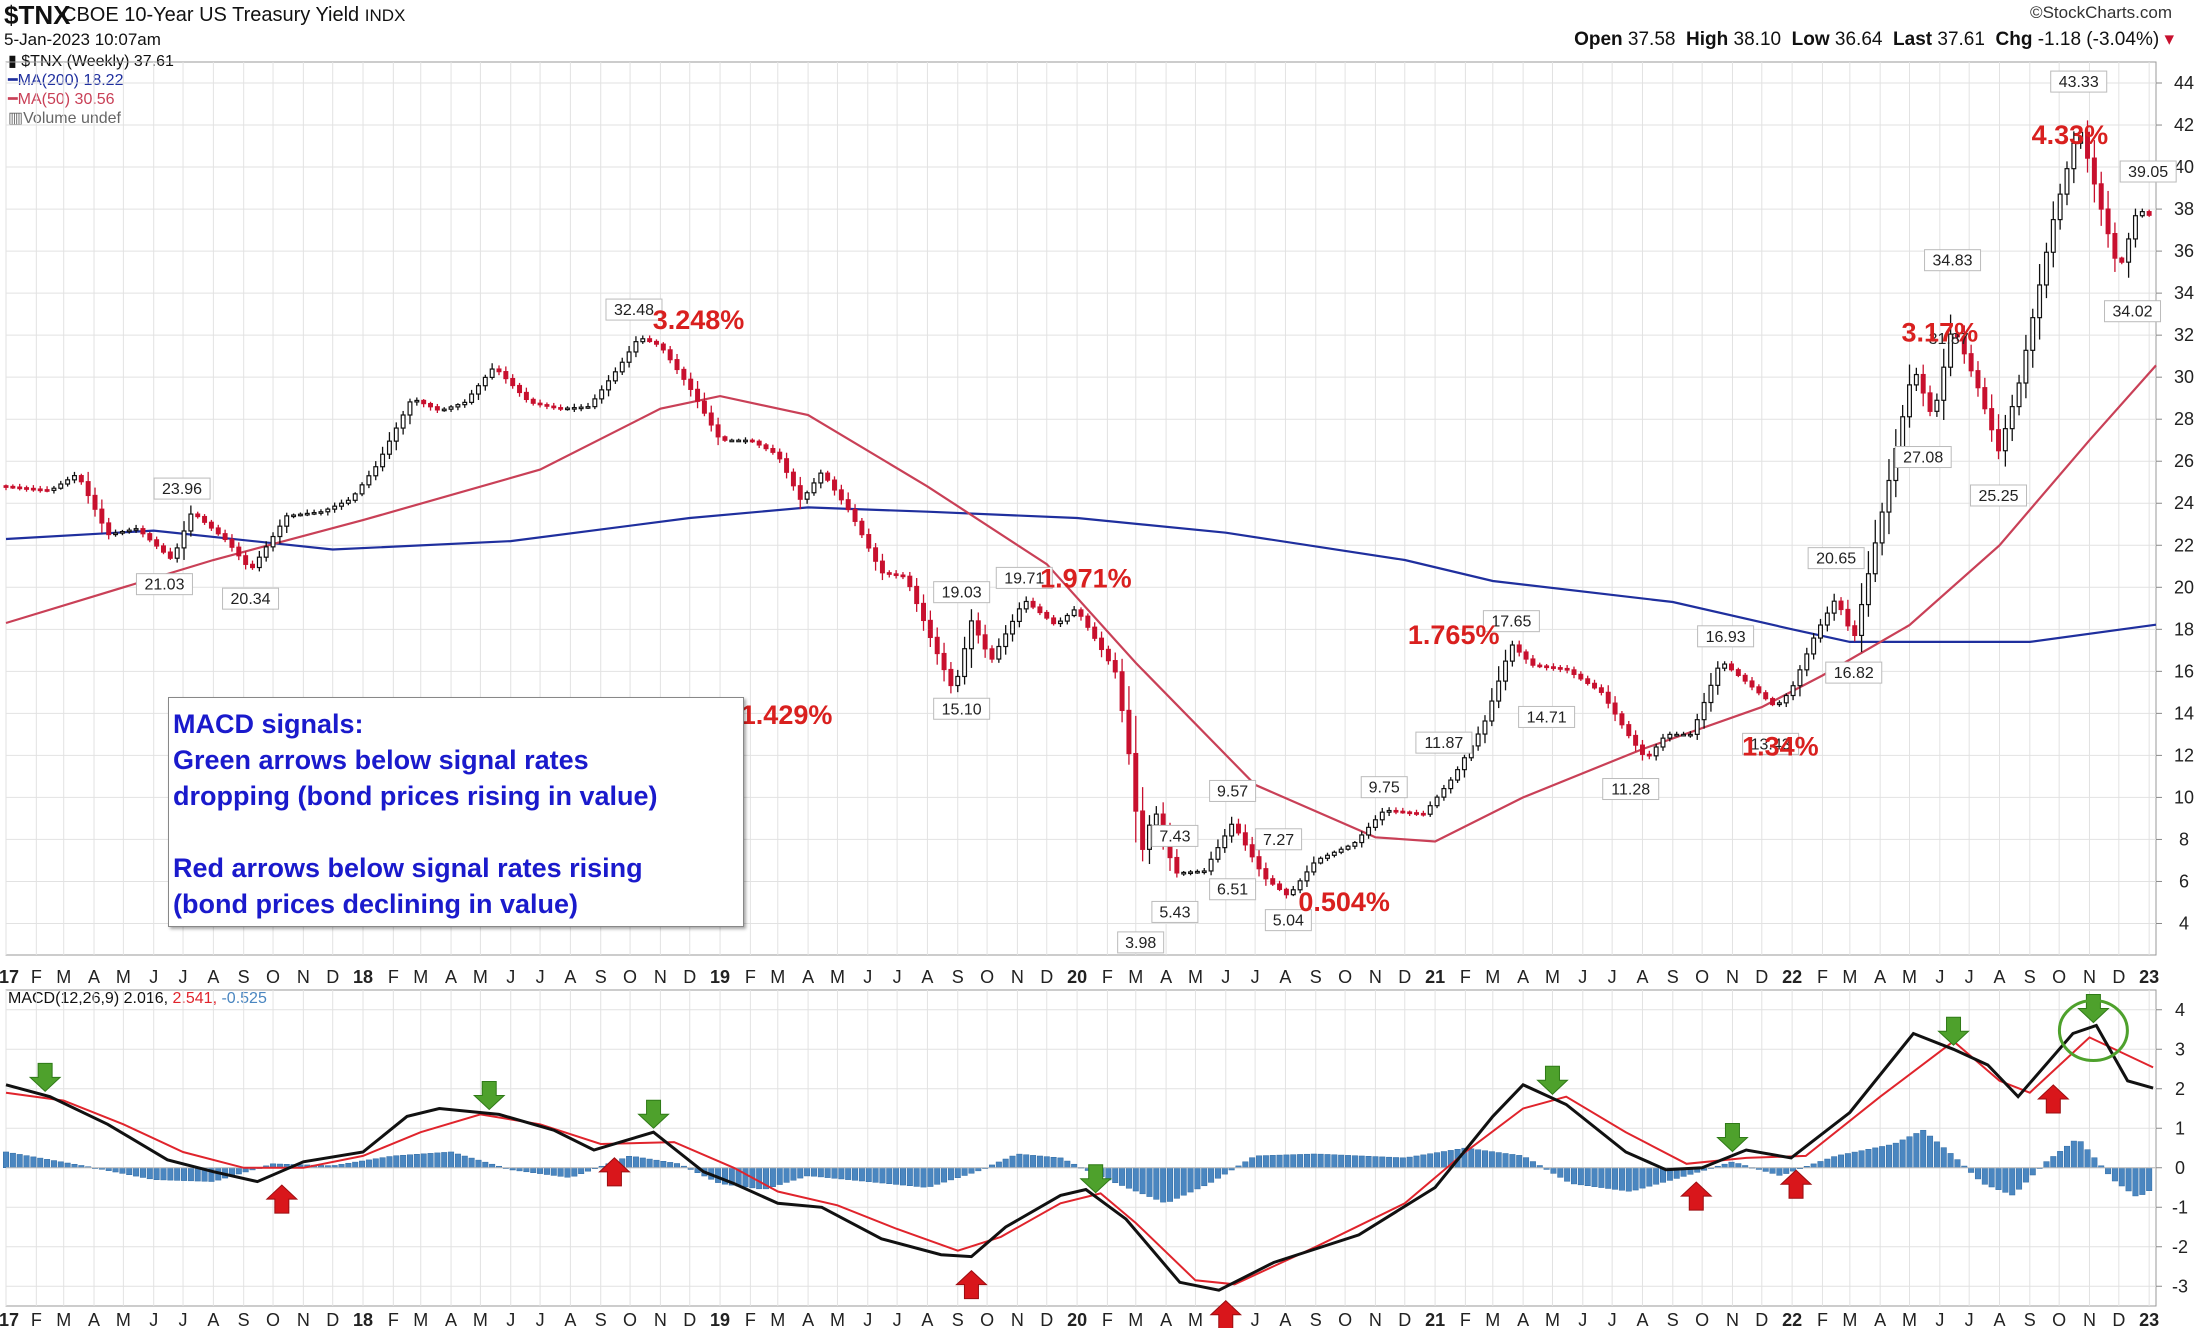  Describe the element at coordinates (1077, 1319) in the screenshot. I see `macd-x-tick-label: 20` at that location.